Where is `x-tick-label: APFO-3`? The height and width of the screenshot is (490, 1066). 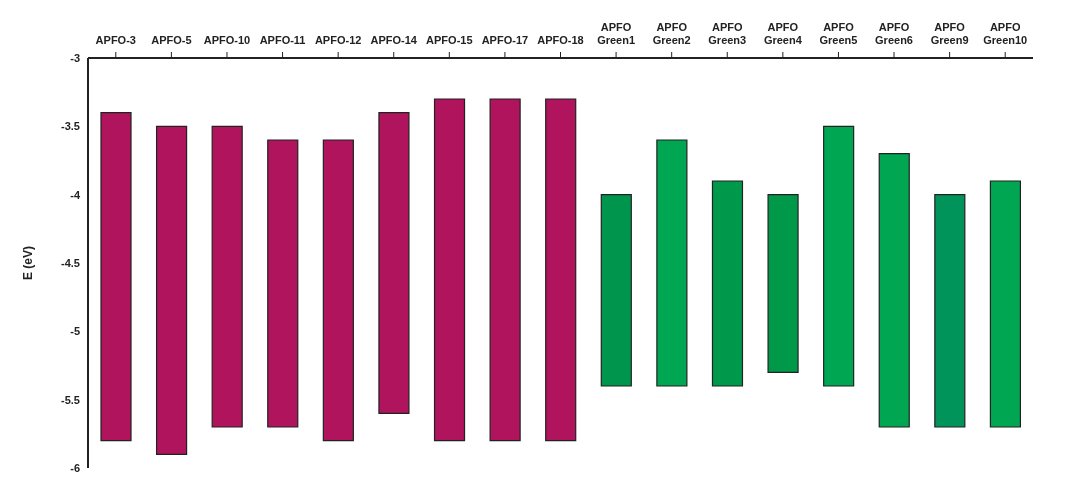
x-tick-label: APFO-3 is located at coordinates (115, 40).